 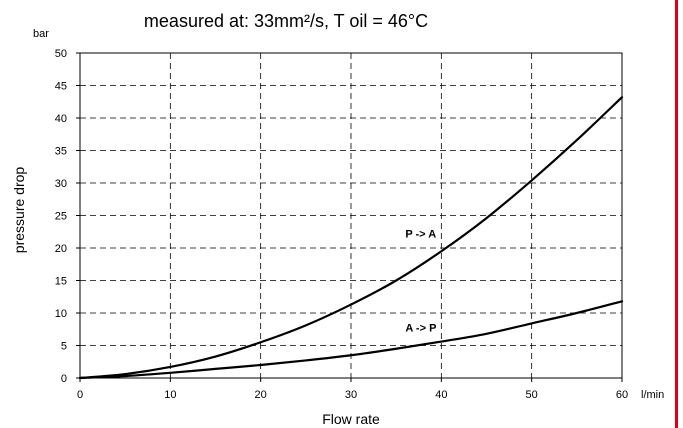 I want to click on y-tick-label-15: 15, so click(x=61, y=282).